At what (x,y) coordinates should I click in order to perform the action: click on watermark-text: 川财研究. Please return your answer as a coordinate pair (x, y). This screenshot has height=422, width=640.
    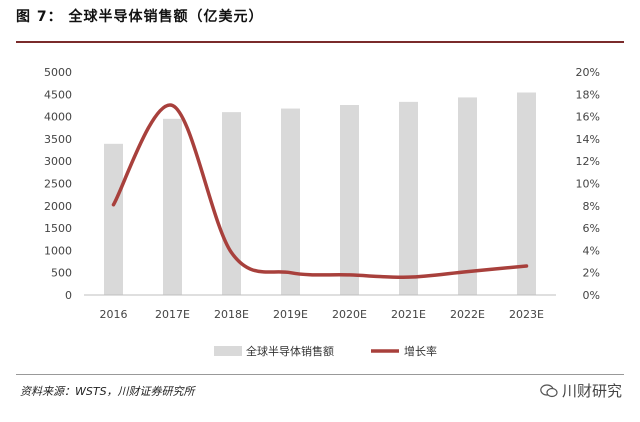
    Looking at the image, I should click on (591, 391).